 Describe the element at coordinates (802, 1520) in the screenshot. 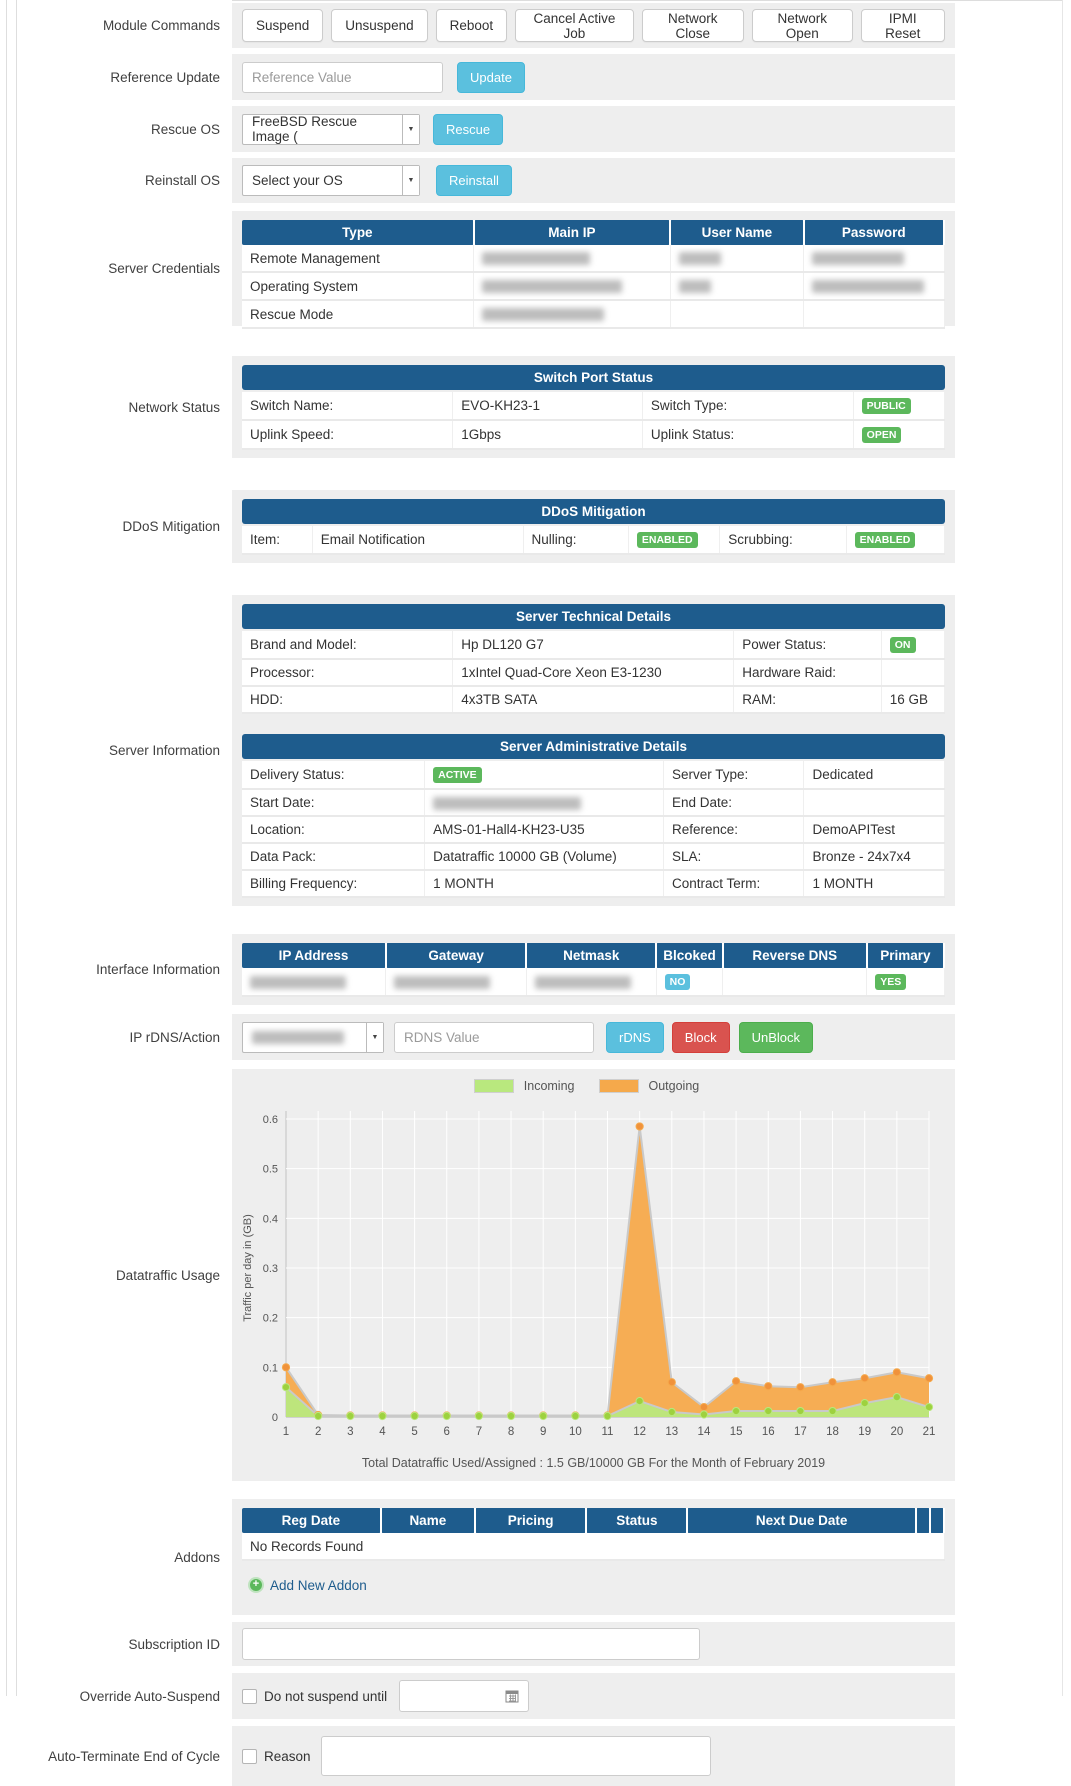

I see `col-next-due-date: Next Due Date` at that location.